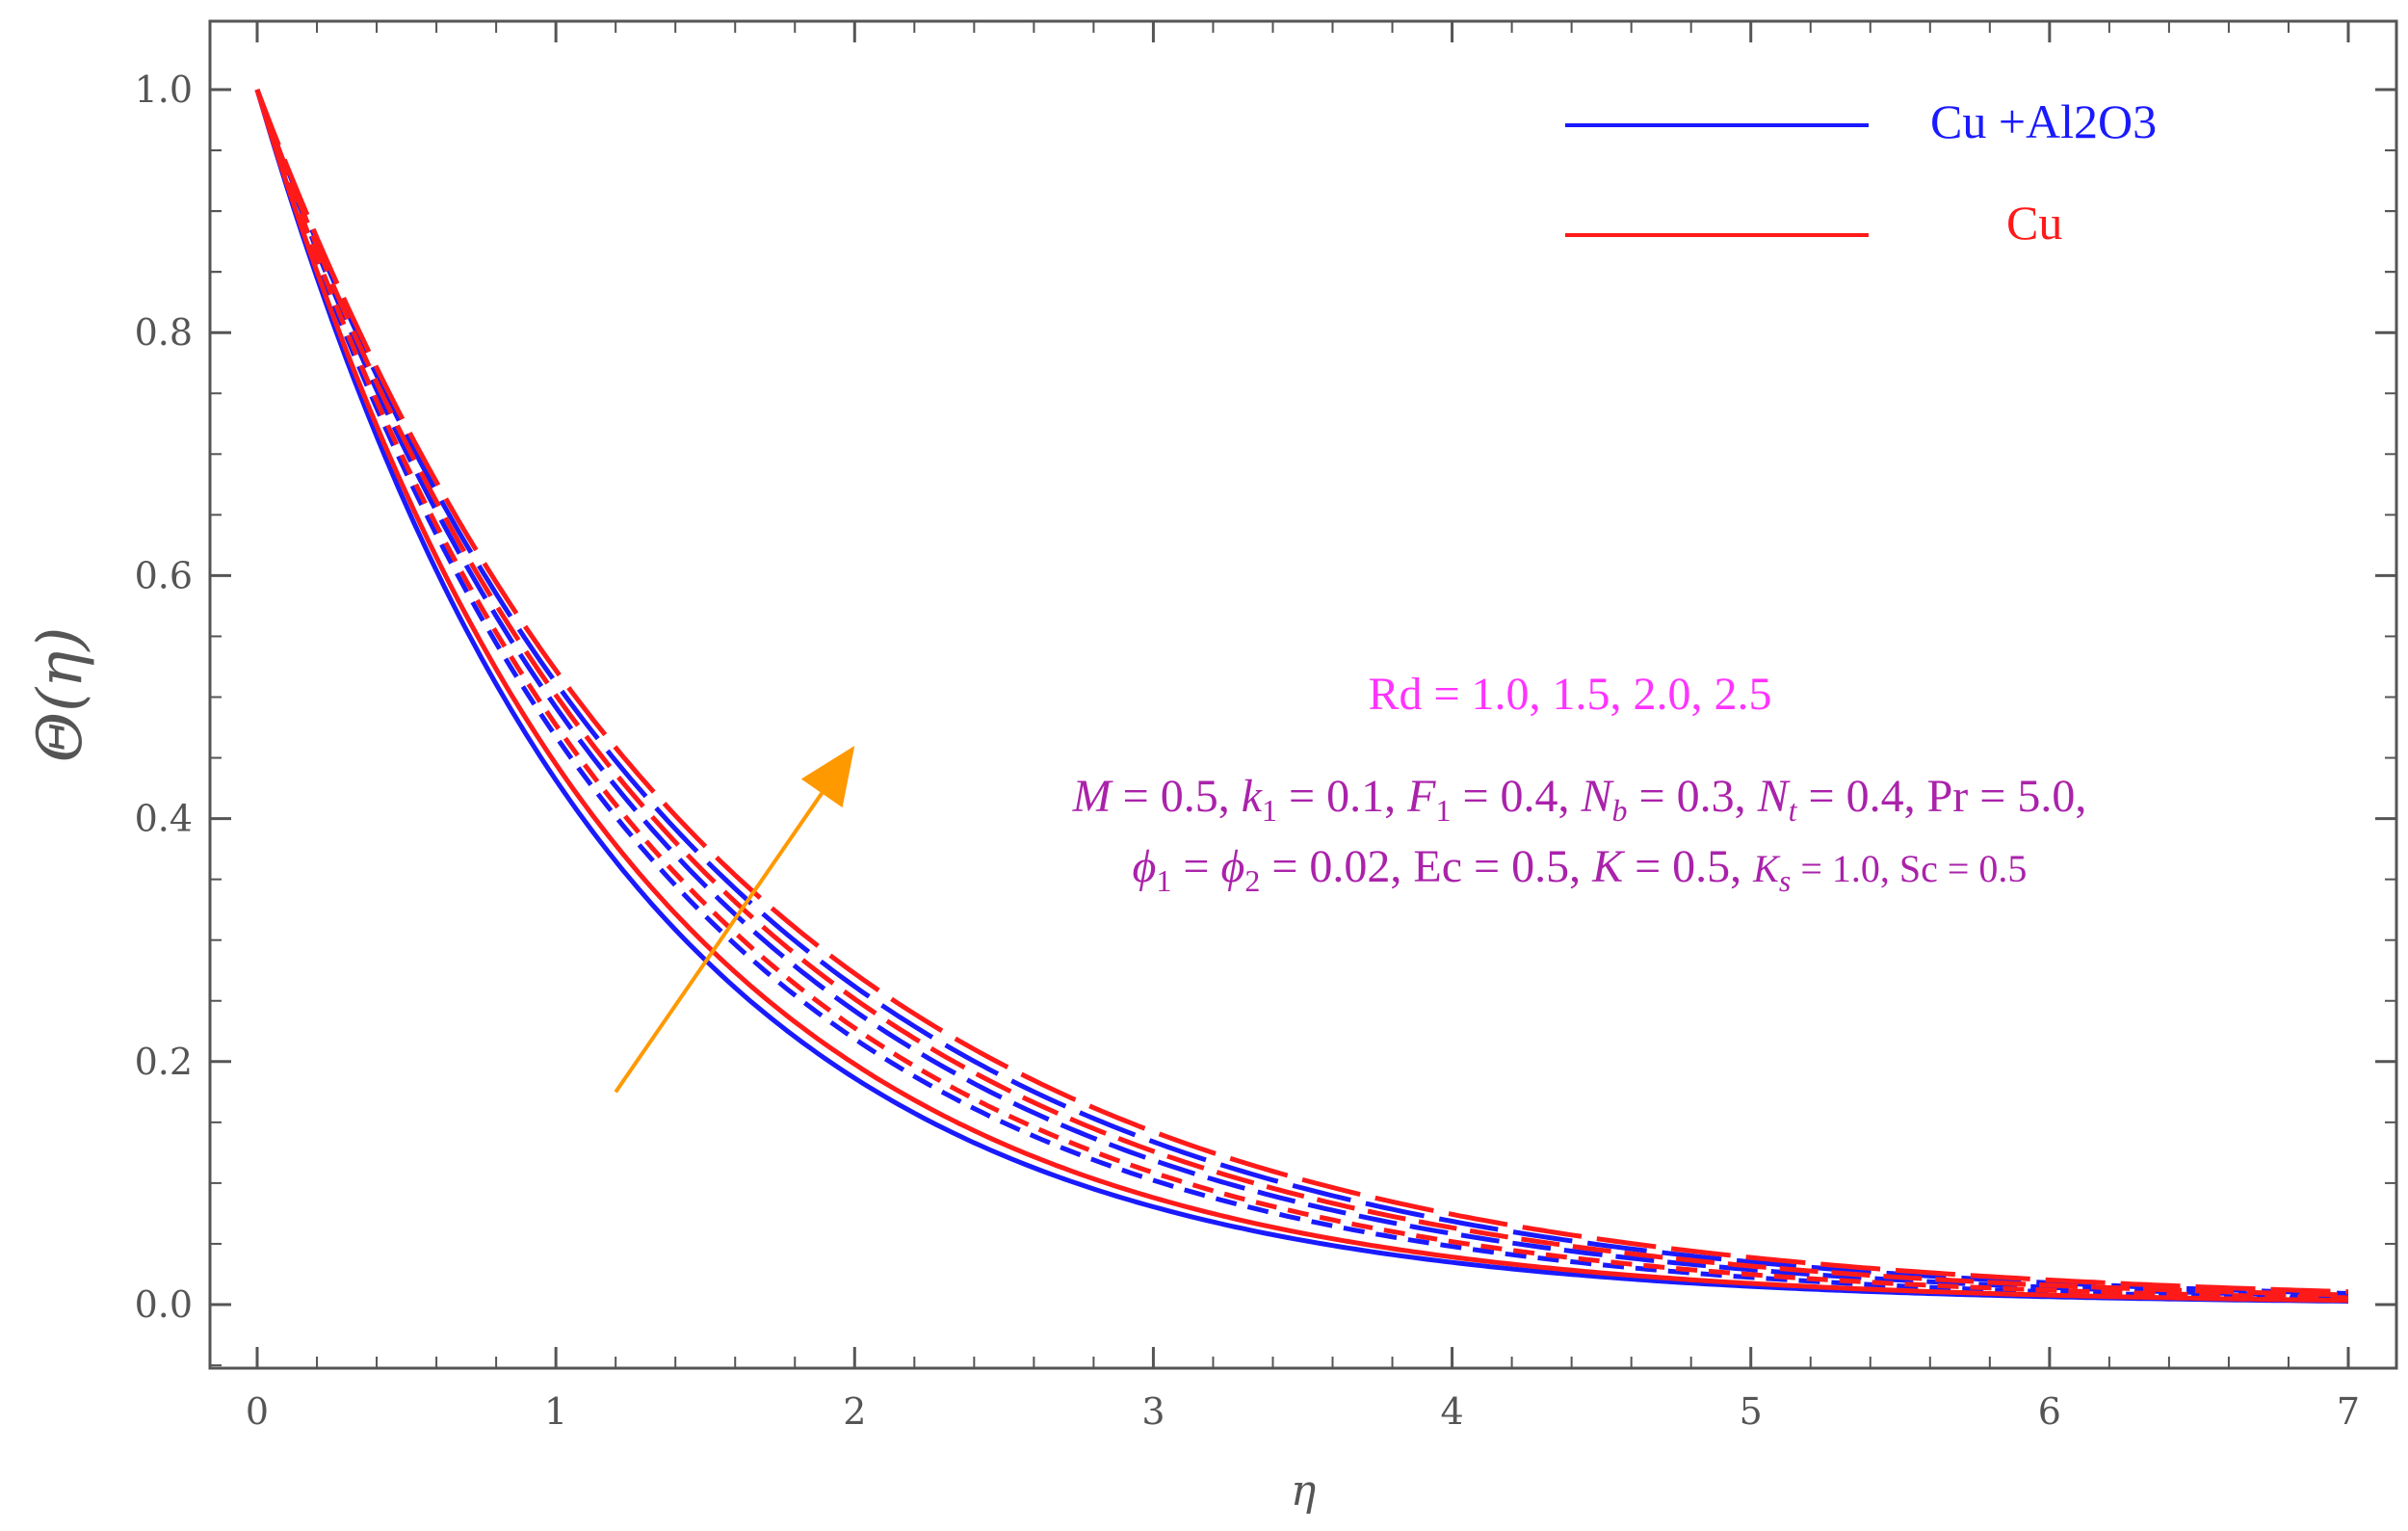 The width and height of the screenshot is (2408, 1531). Describe the element at coordinates (164, 332) in the screenshot. I see `y-tick-label: 0.8` at that location.